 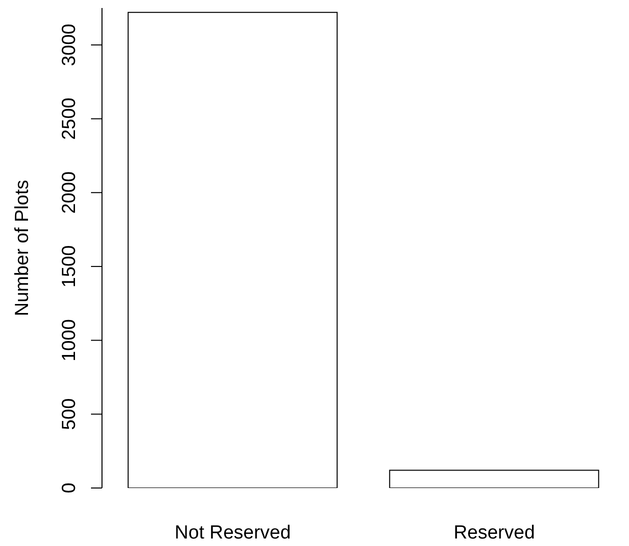 What do you see at coordinates (69, 192) in the screenshot?
I see `y-tick-label: 2000` at bounding box center [69, 192].